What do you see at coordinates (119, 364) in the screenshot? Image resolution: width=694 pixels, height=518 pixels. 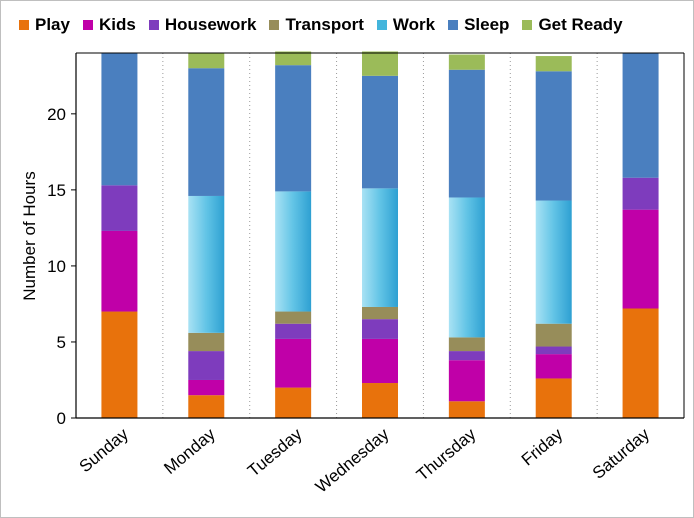 I see `bar-sunday-play` at bounding box center [119, 364].